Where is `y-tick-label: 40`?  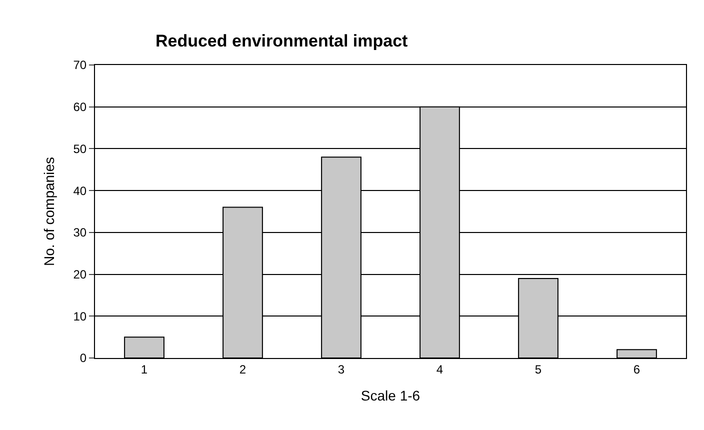
y-tick-label: 40 is located at coordinates (80, 191).